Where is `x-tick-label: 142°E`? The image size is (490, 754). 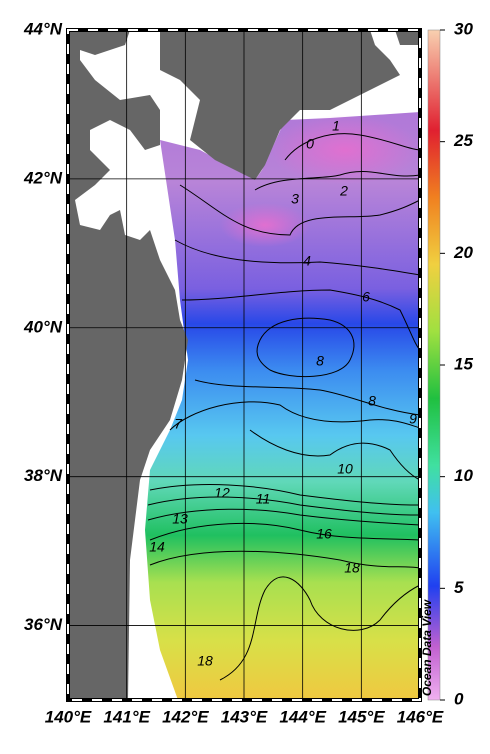 x-tick-label: 142°E is located at coordinates (185, 716).